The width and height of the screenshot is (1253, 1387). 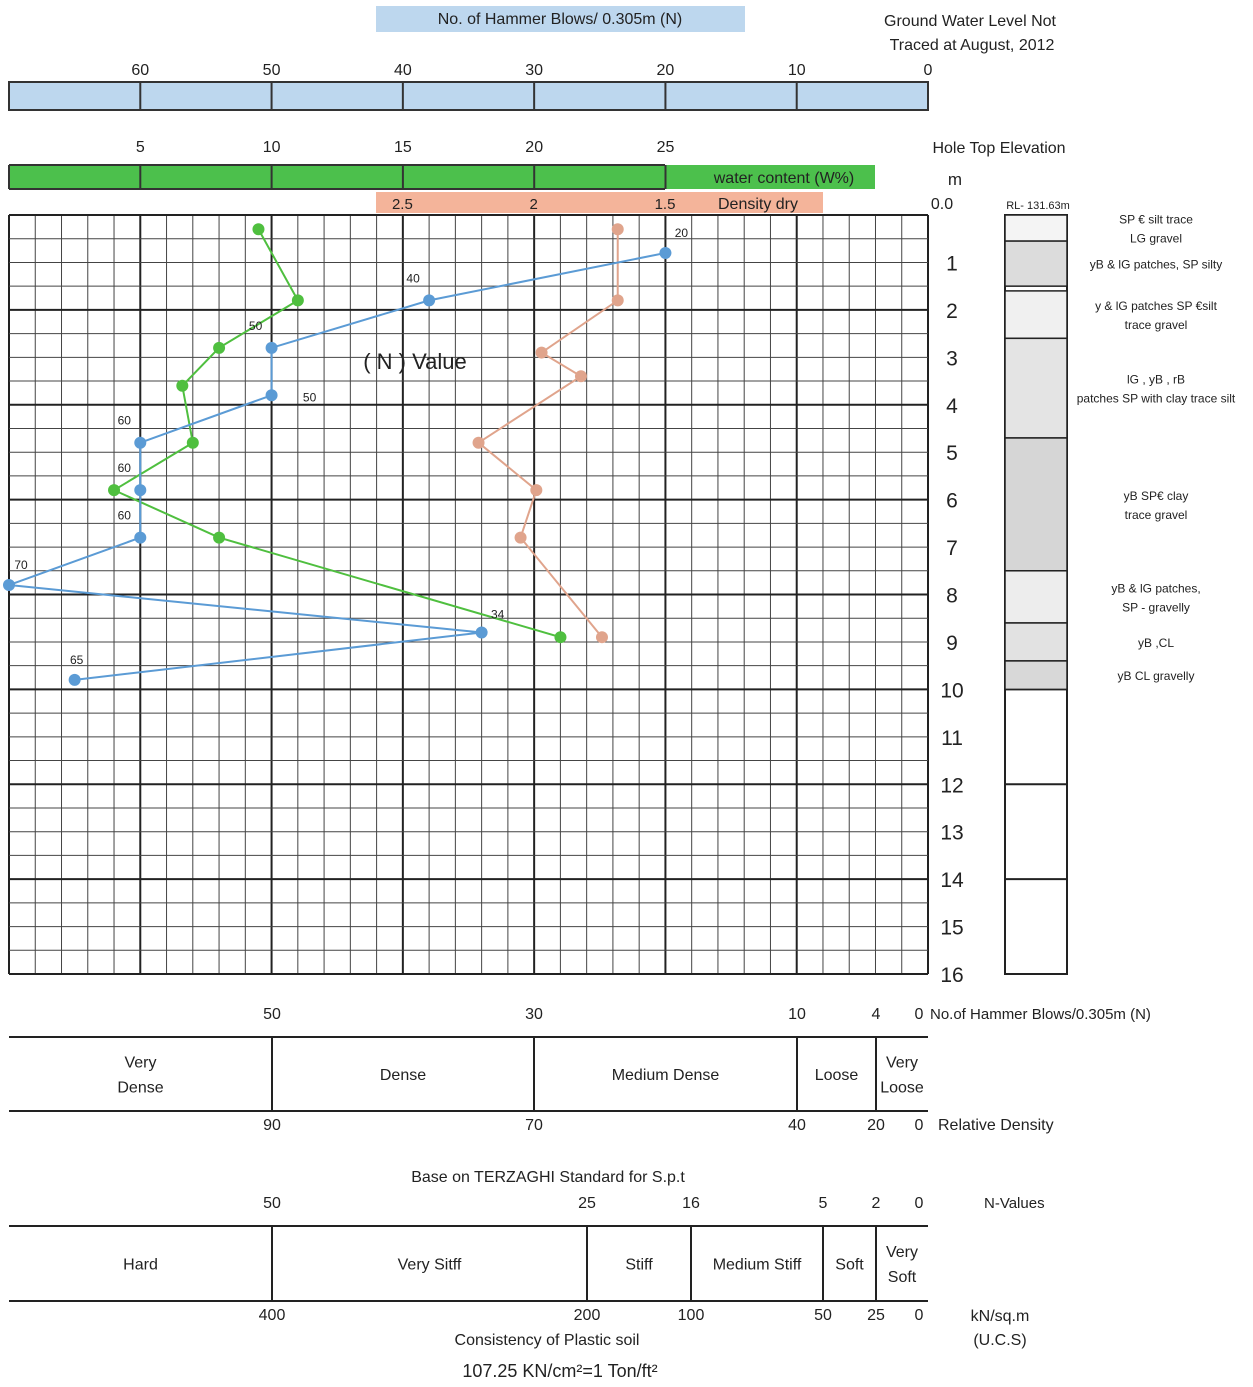 I want to click on water-scale-tick: 25, so click(x=666, y=147).